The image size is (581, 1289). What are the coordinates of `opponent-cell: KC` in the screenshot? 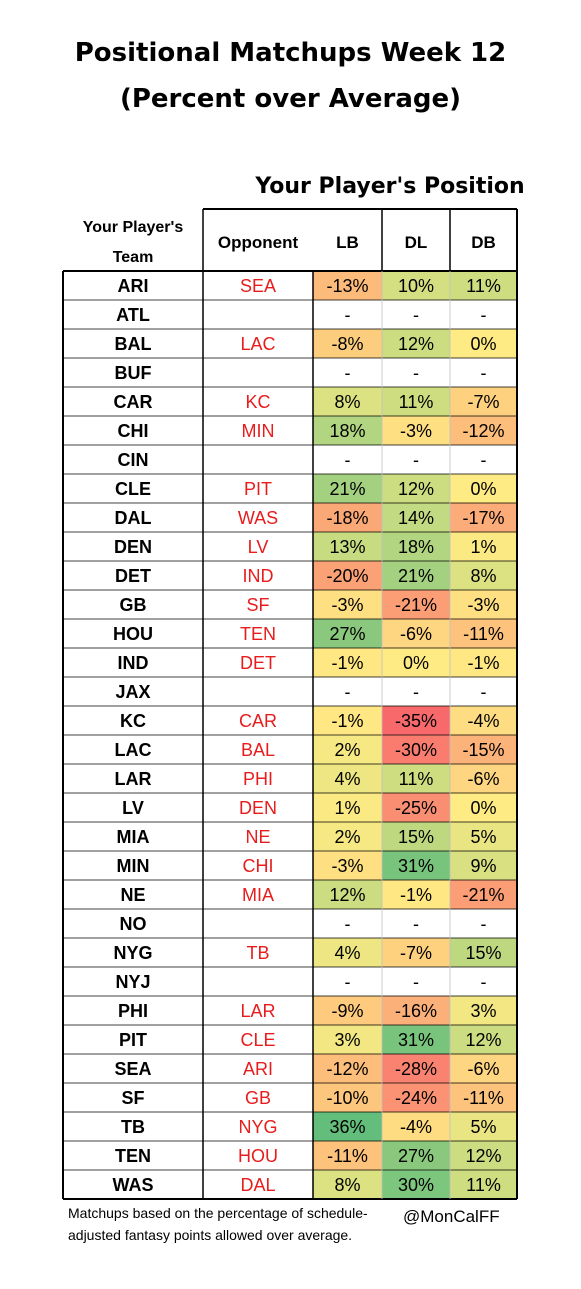 It's located at (257, 402).